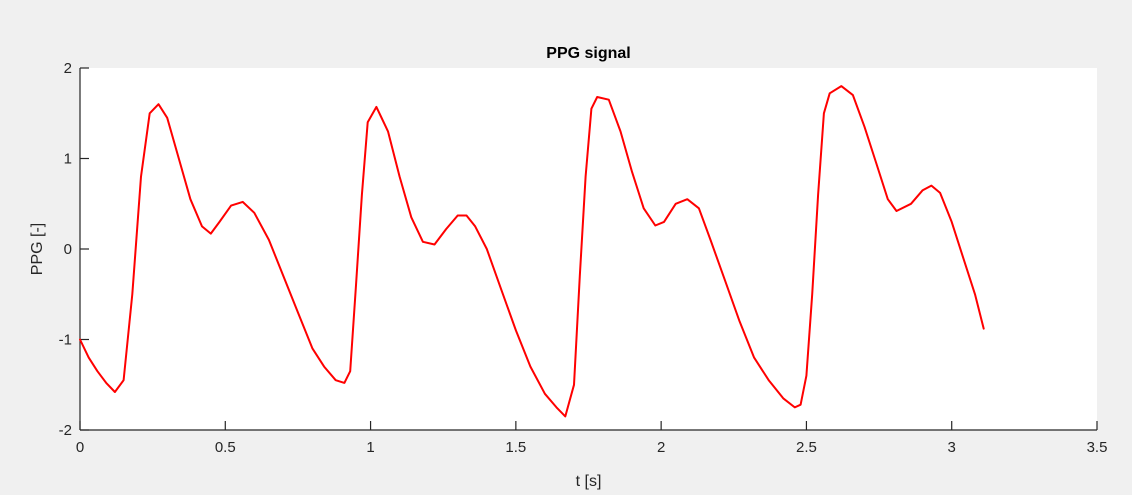 The width and height of the screenshot is (1132, 495). I want to click on y-tick-label: 2, so click(68, 68).